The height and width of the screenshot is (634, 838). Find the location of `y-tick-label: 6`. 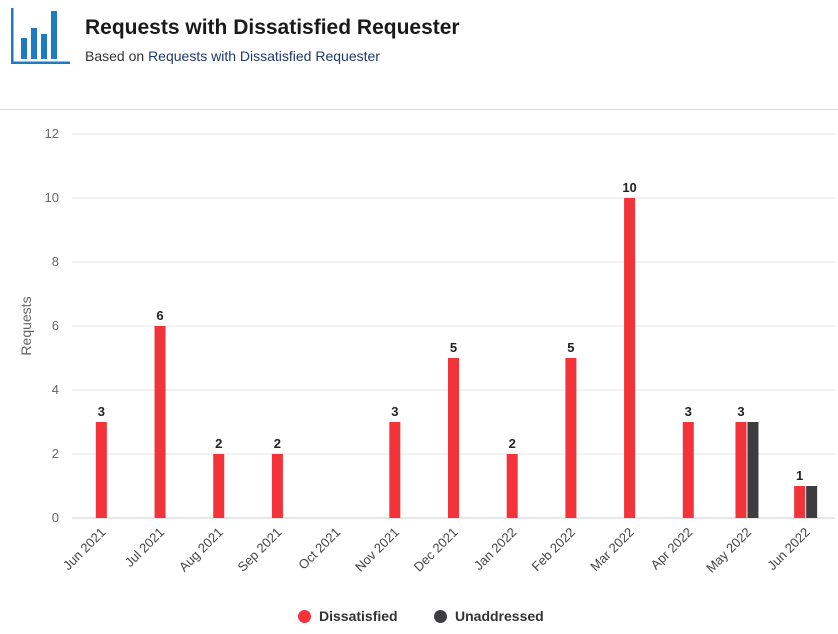

y-tick-label: 6 is located at coordinates (55, 325).